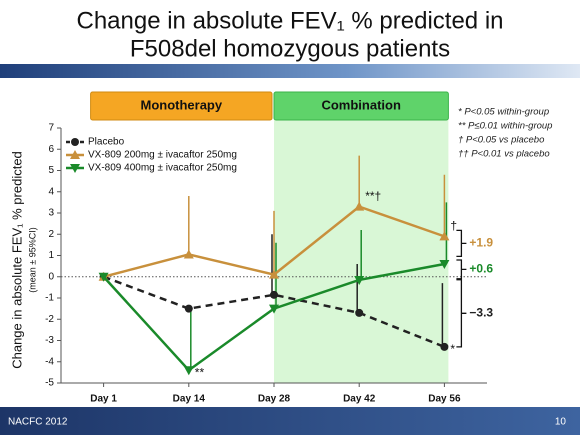 The image size is (580, 435). I want to click on header-band, so click(290, 71).